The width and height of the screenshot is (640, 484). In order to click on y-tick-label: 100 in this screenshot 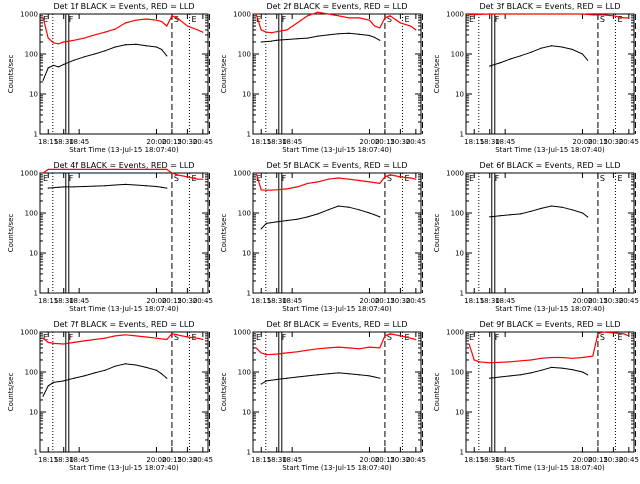, I will do `click(31, 214)`.